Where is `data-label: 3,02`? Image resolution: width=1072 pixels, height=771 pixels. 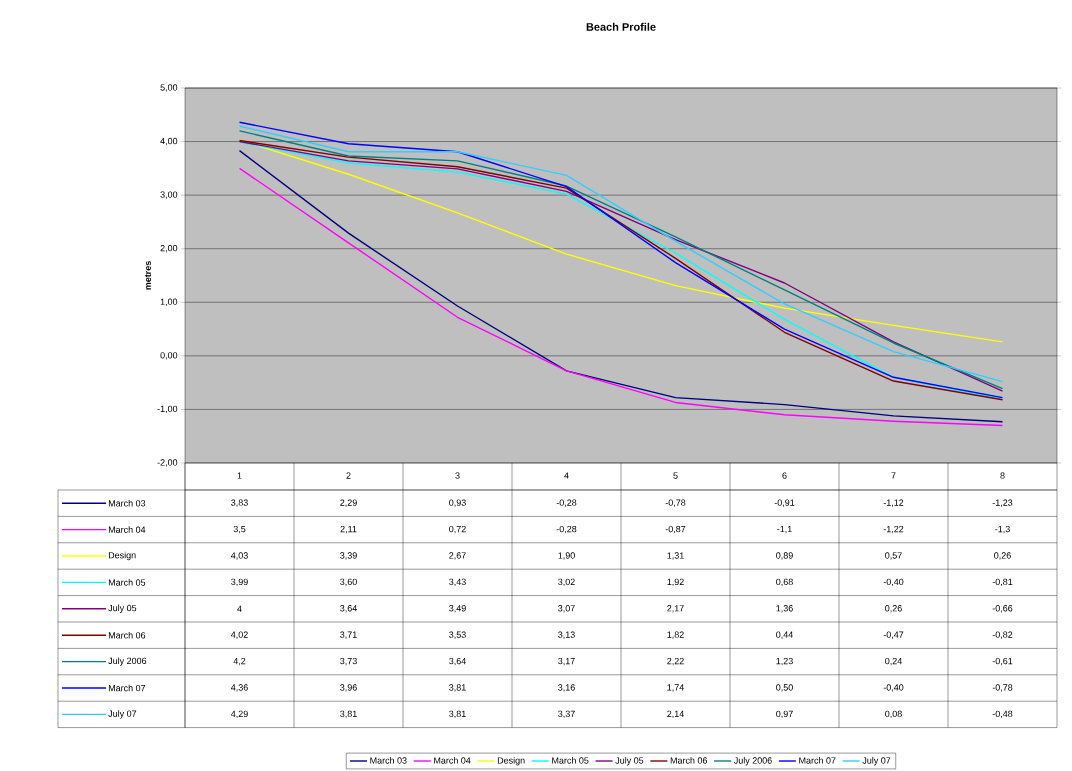 data-label: 3,02 is located at coordinates (566, 582).